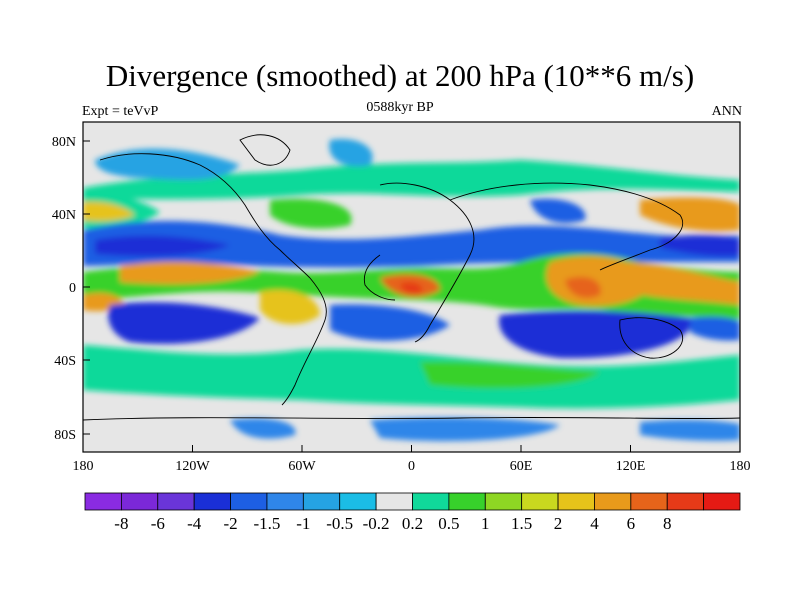 The height and width of the screenshot is (600, 800). I want to click on longitude-ticks: 180 120W 60W 0 60E 120E 180, so click(412, 459).